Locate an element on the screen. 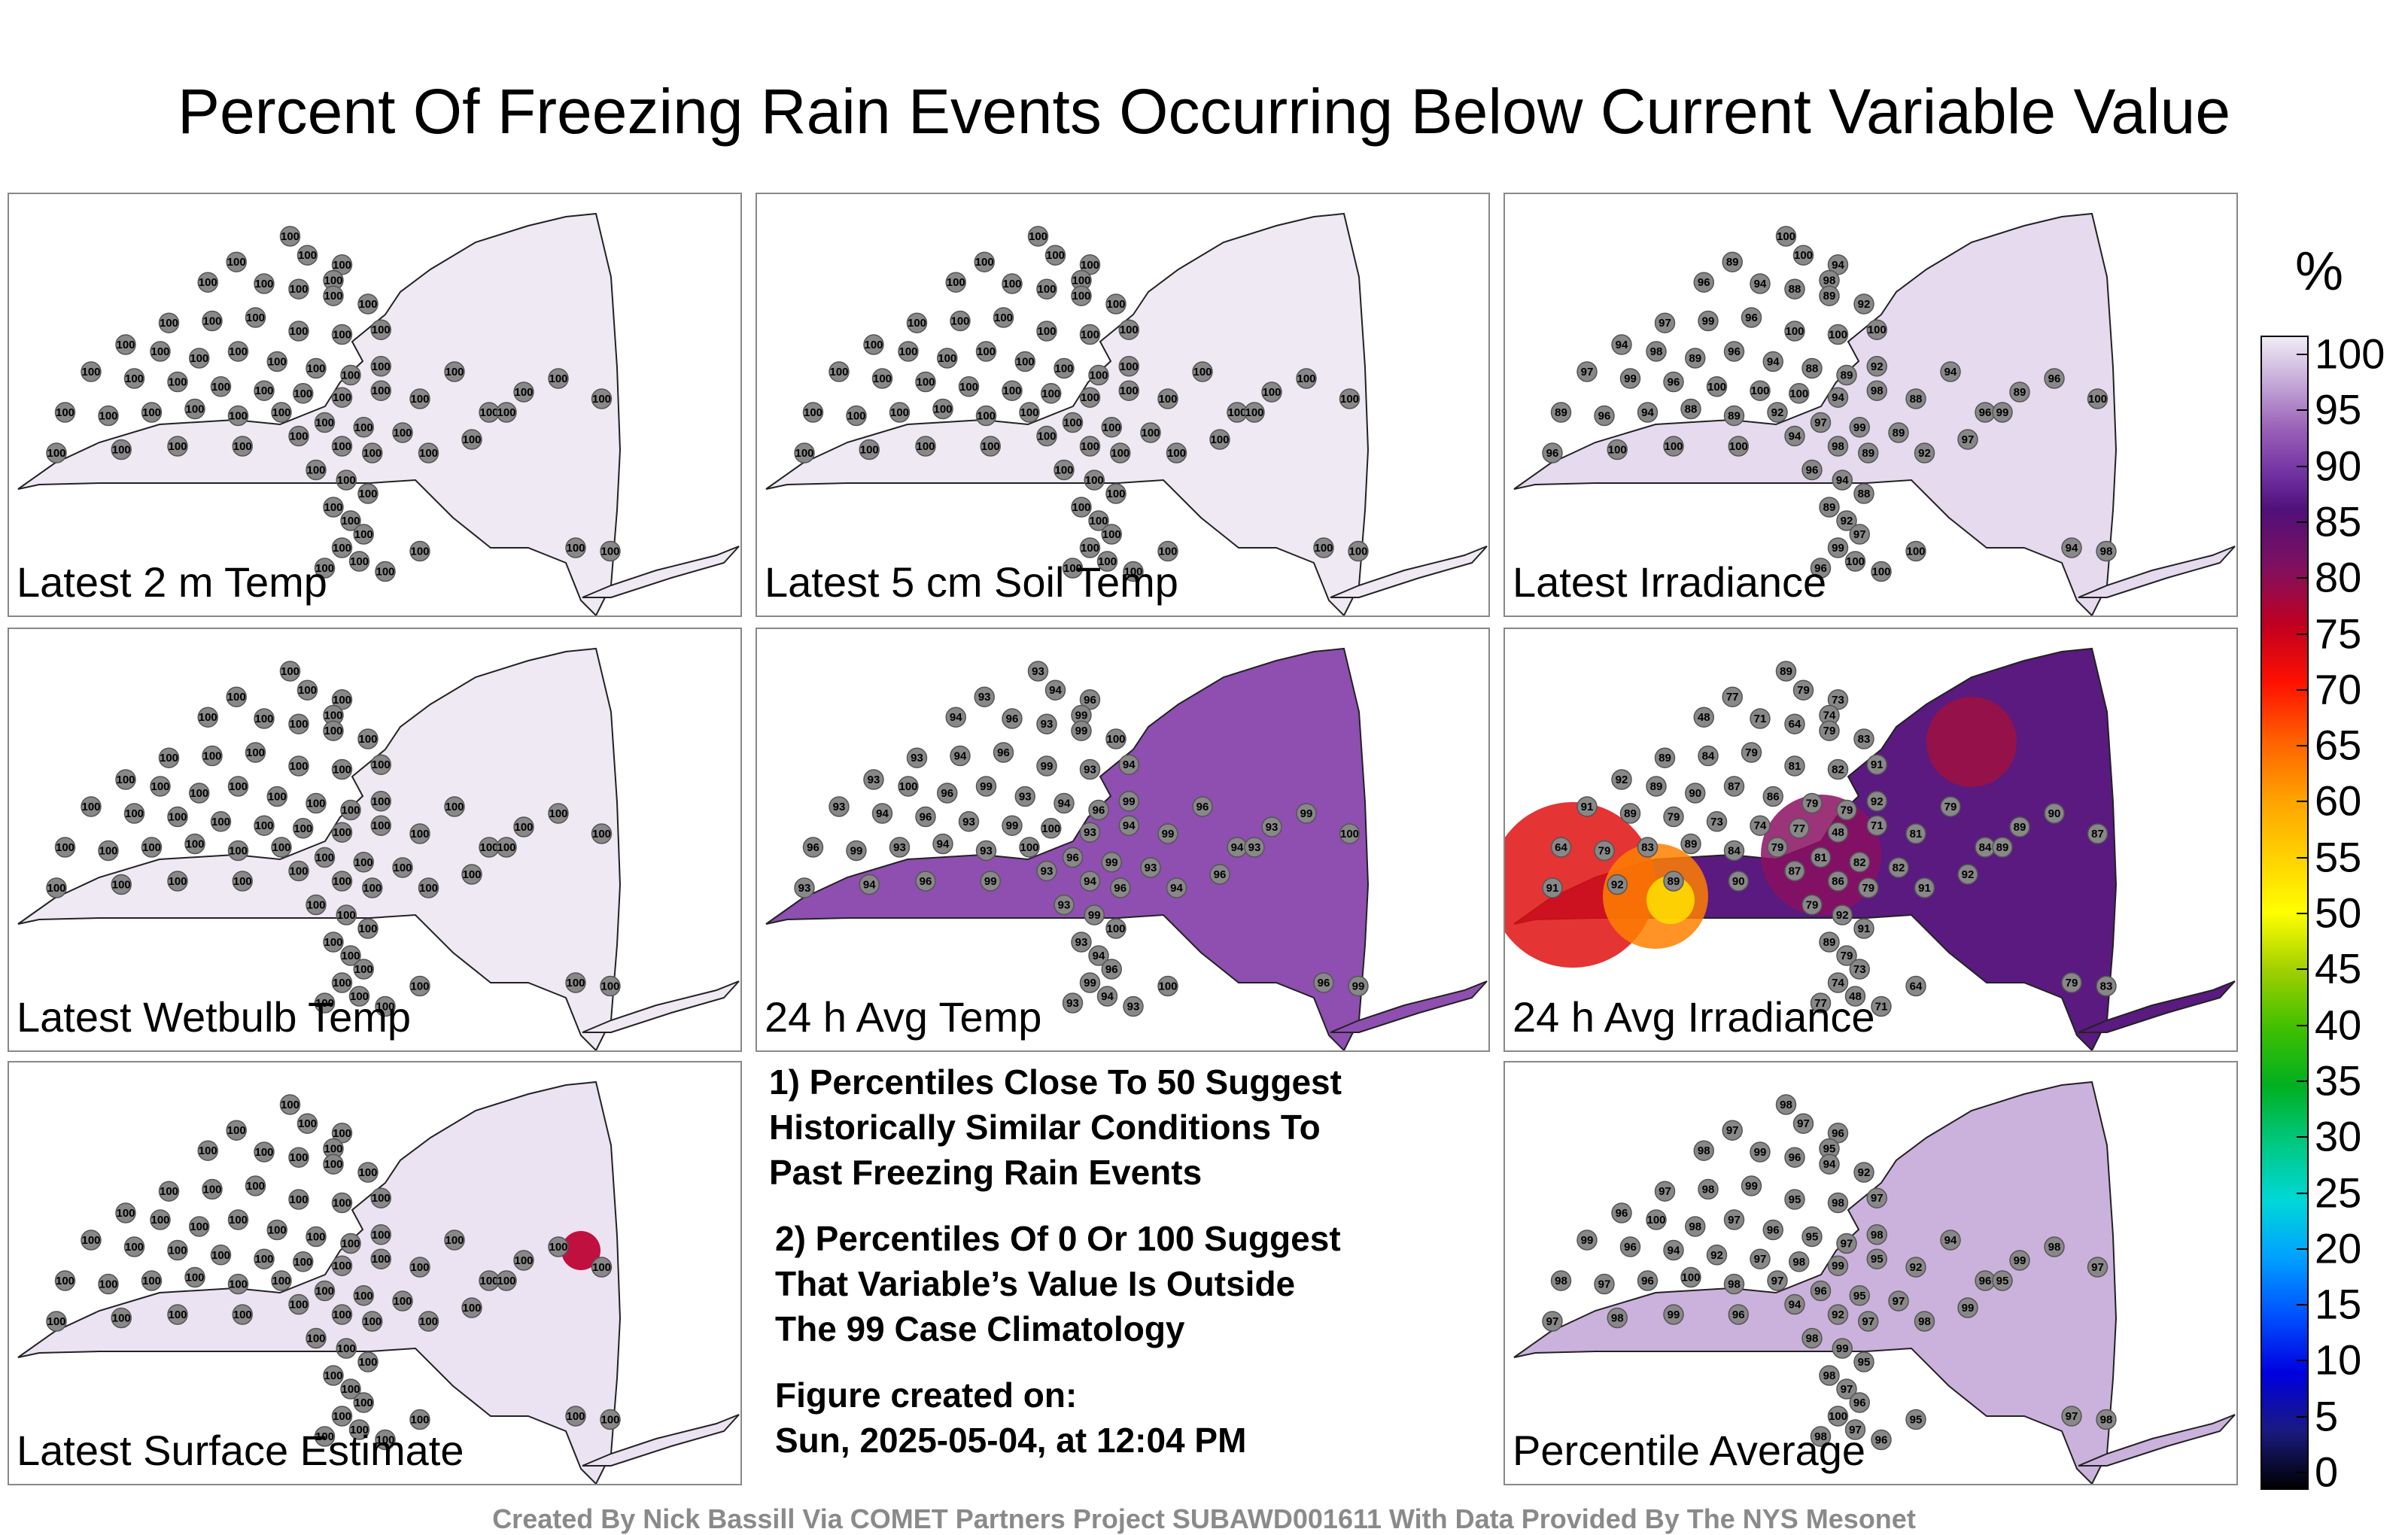 This screenshot has height=1535, width=2408. svg-text: 79 is located at coordinates (1847, 810).